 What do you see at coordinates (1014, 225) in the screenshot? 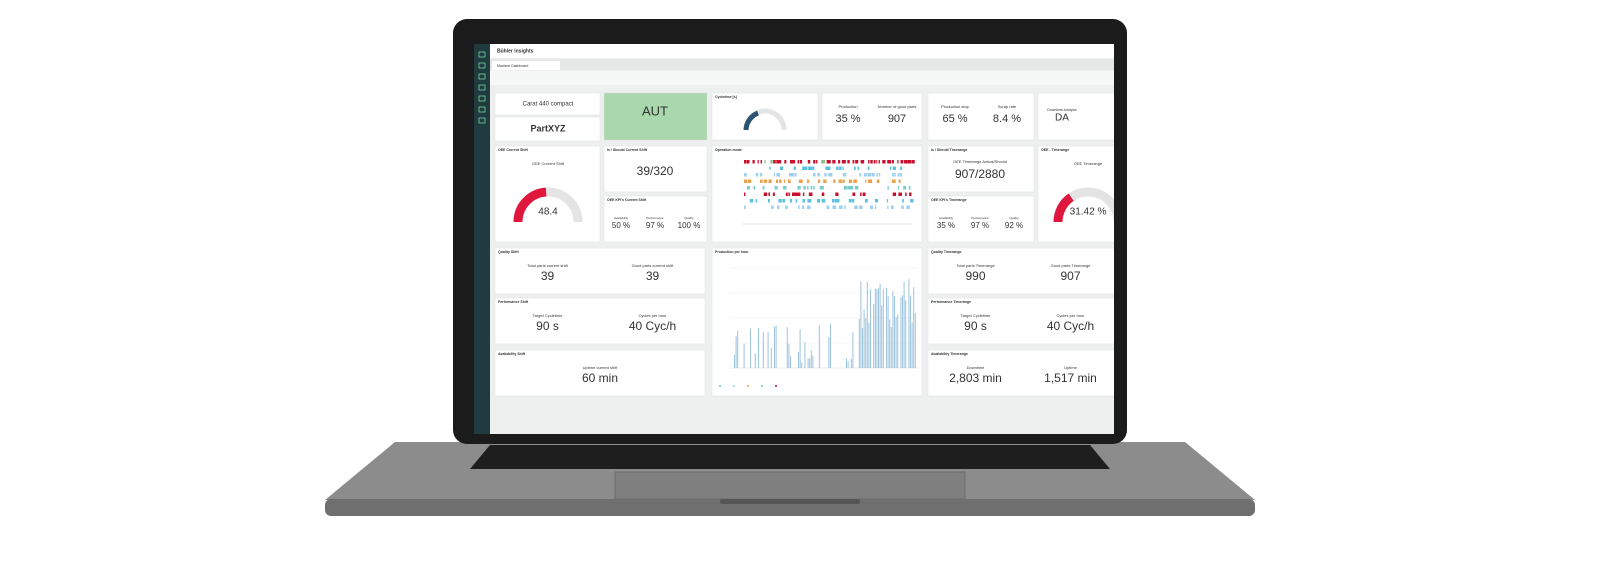
I see `kpi-value: 92 %` at bounding box center [1014, 225].